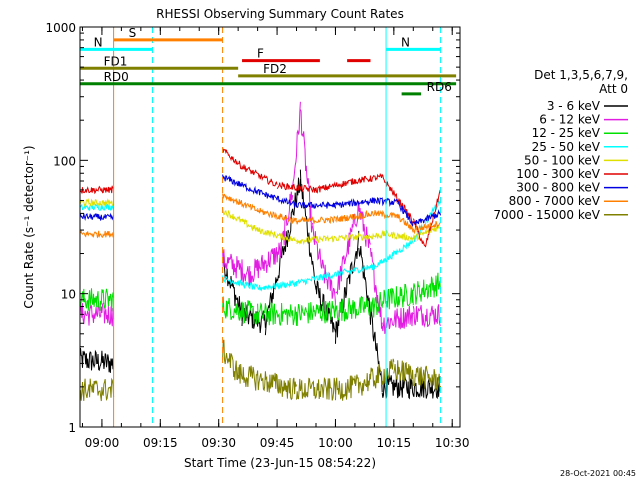 The width and height of the screenshot is (640, 480). I want to click on flag-label-8: RD6, so click(439, 87).